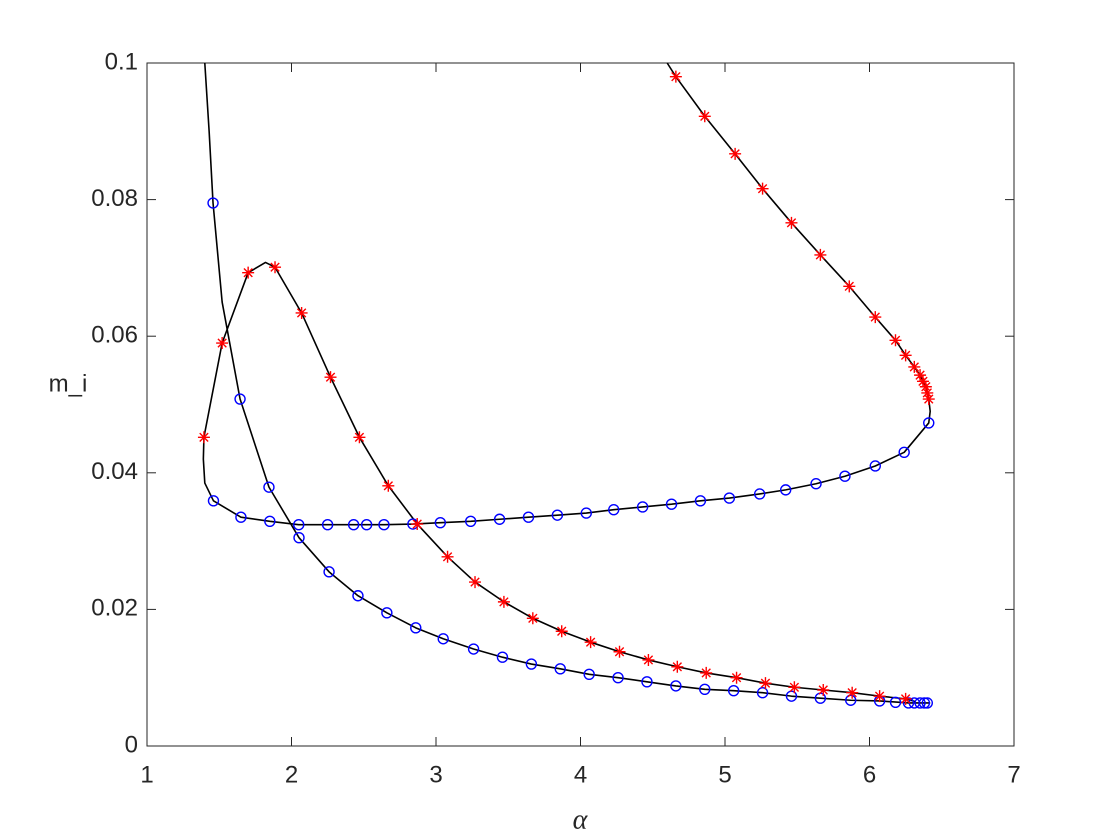 The width and height of the screenshot is (1120, 840). What do you see at coordinates (435, 774) in the screenshot?
I see `x-tick-label: 3` at bounding box center [435, 774].